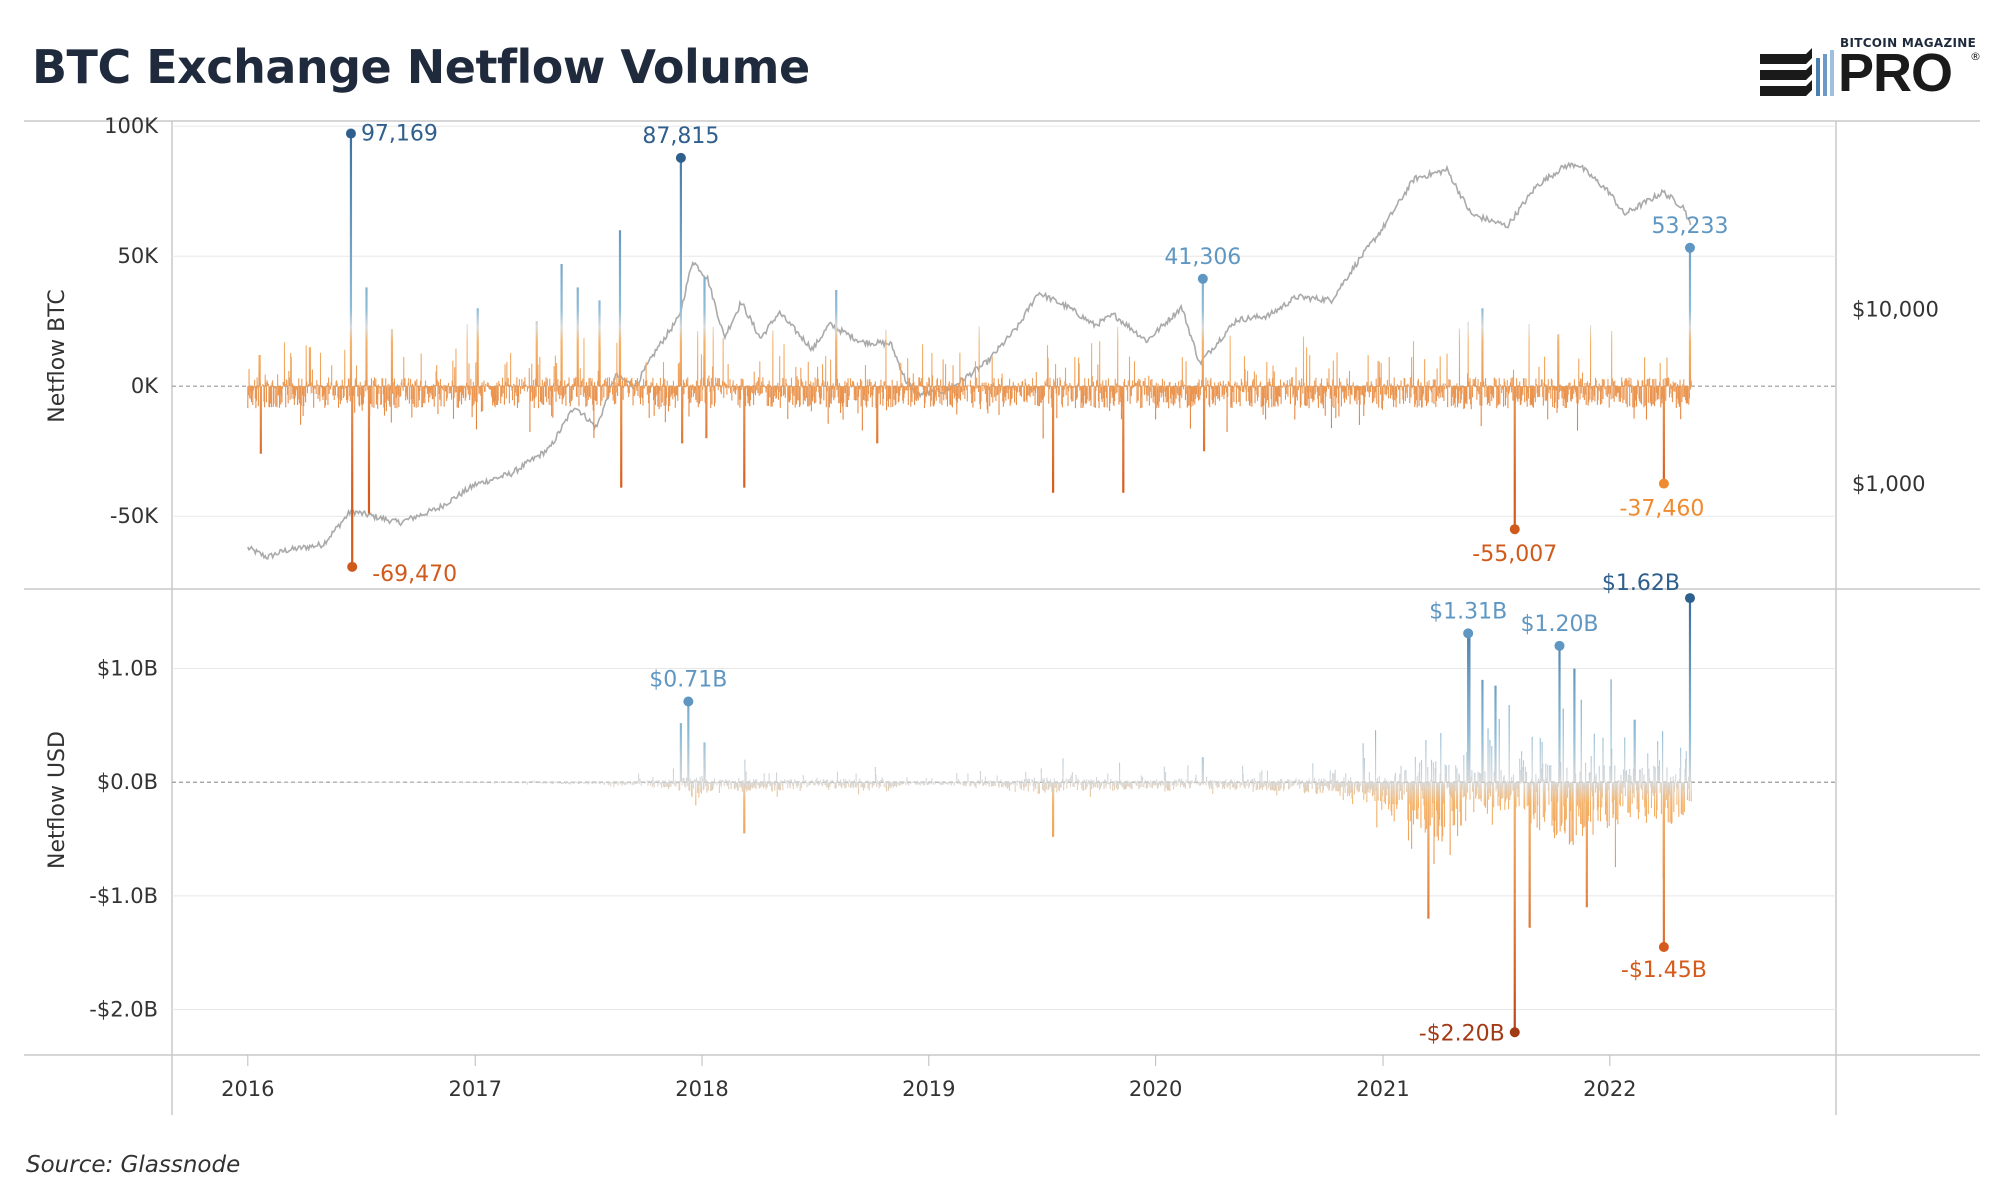 The height and width of the screenshot is (1200, 2000). I want to click on y-axis-title-bottom: Netflow USD, so click(57, 800).